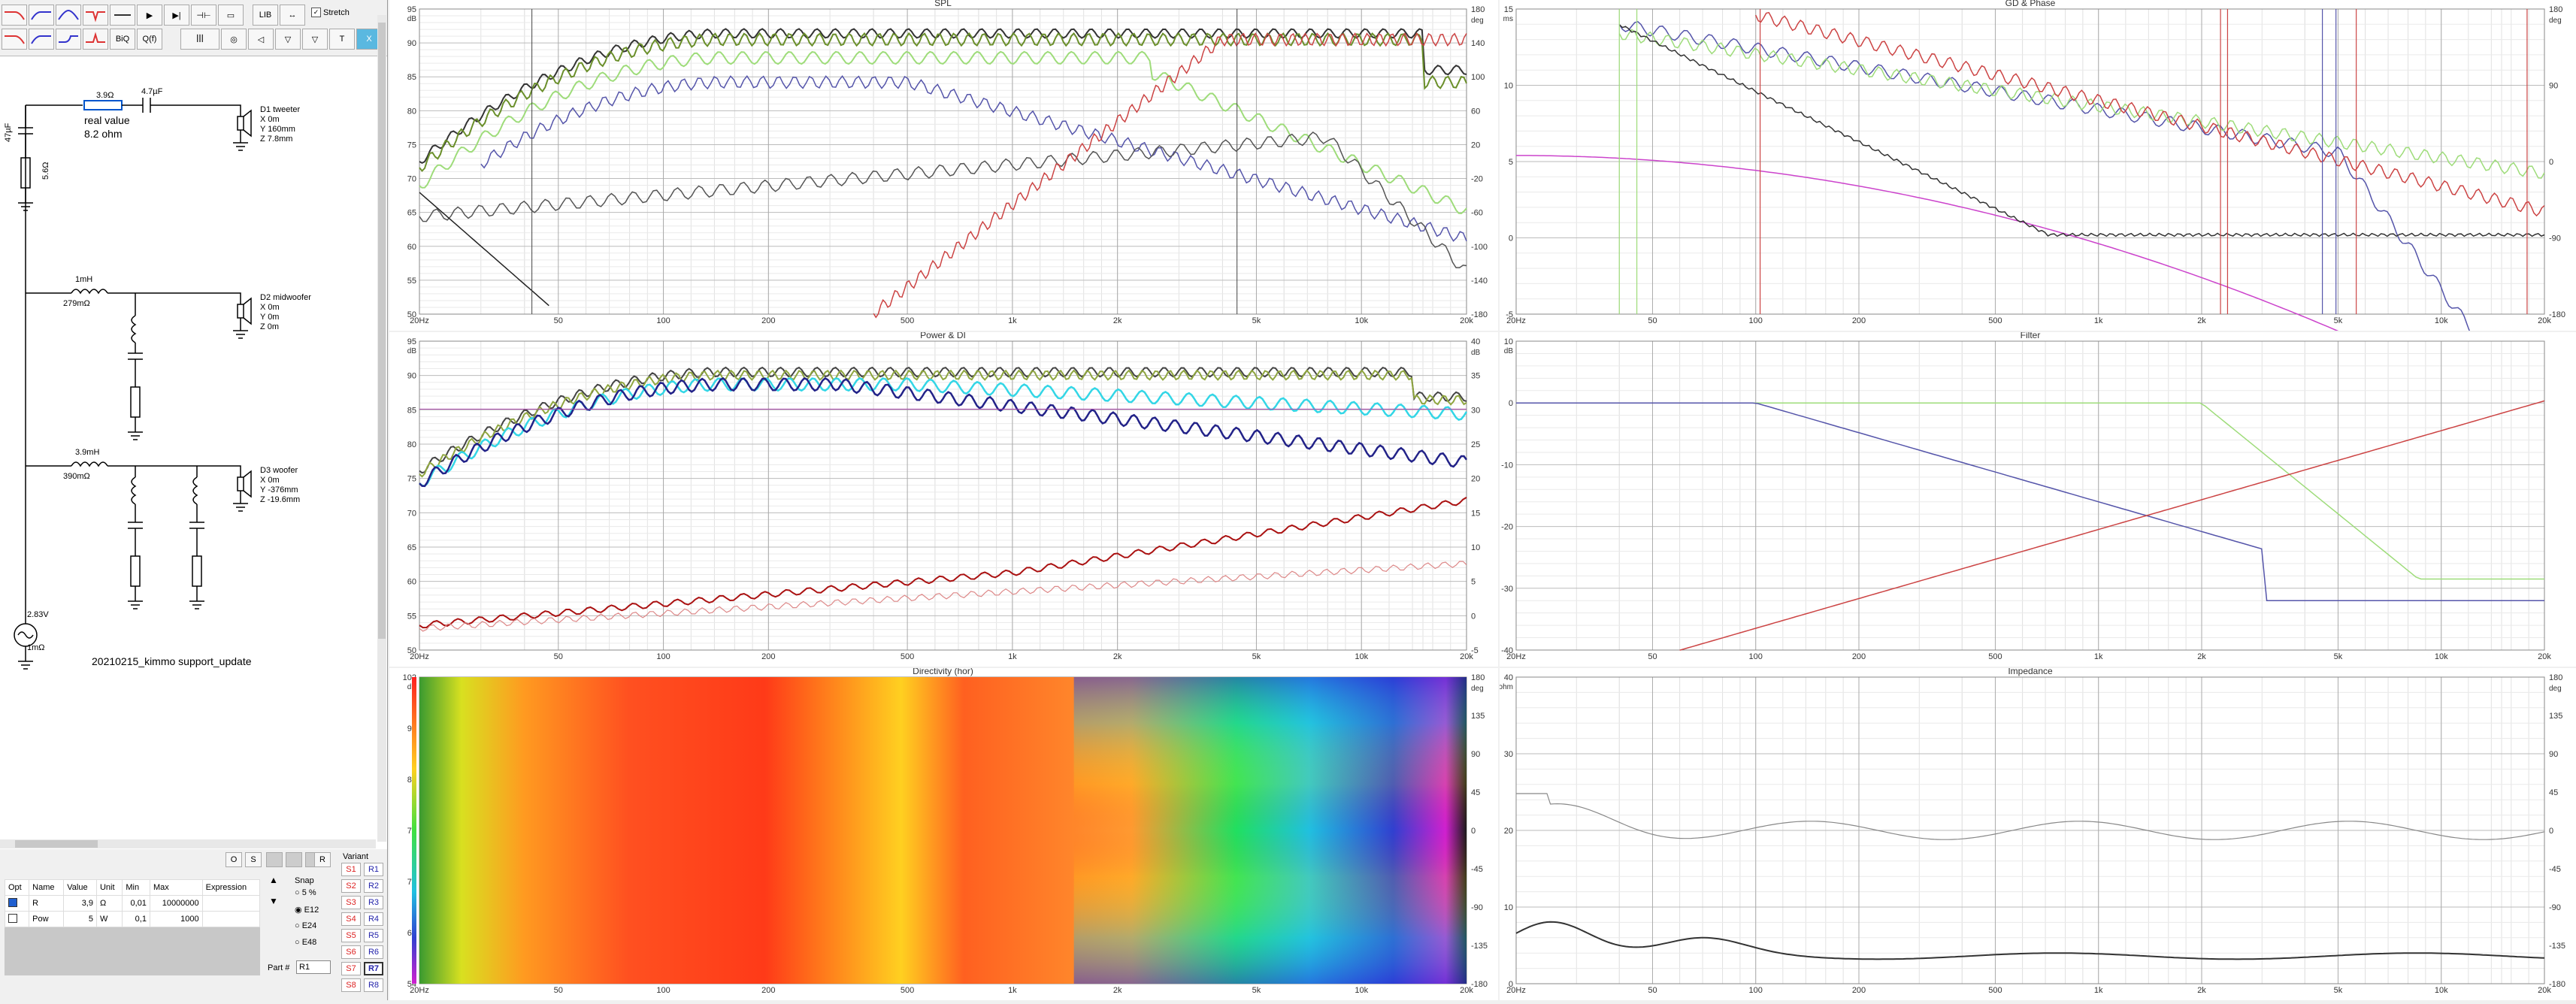 This screenshot has width=2576, height=1004. What do you see at coordinates (411, 213) in the screenshot?
I see `y-tick-label: 65` at bounding box center [411, 213].